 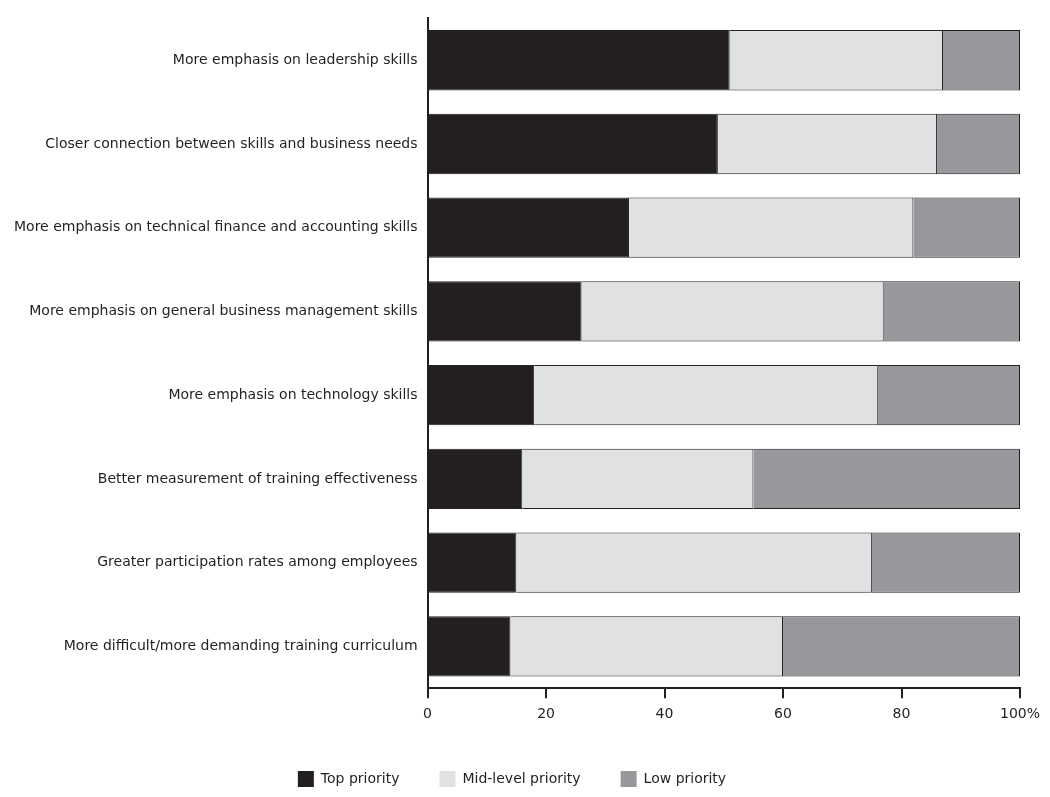 I want to click on x-tick-label: 40, so click(x=664, y=713).